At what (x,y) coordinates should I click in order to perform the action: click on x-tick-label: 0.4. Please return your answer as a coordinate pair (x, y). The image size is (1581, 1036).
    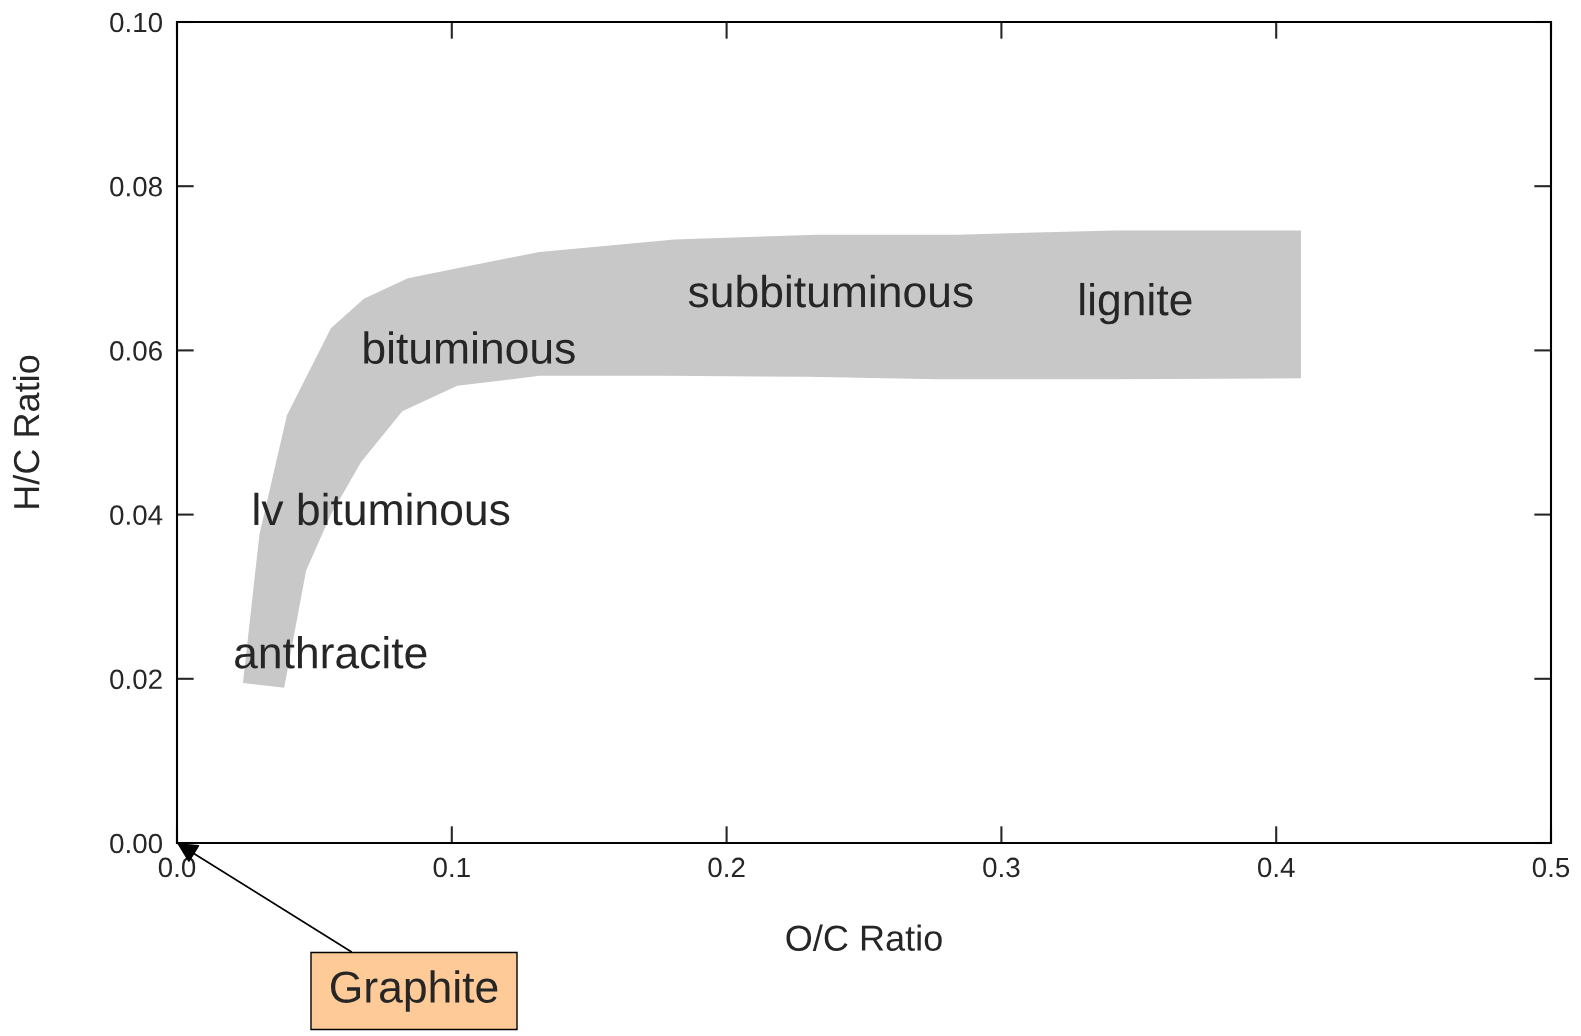
    Looking at the image, I should click on (1276, 867).